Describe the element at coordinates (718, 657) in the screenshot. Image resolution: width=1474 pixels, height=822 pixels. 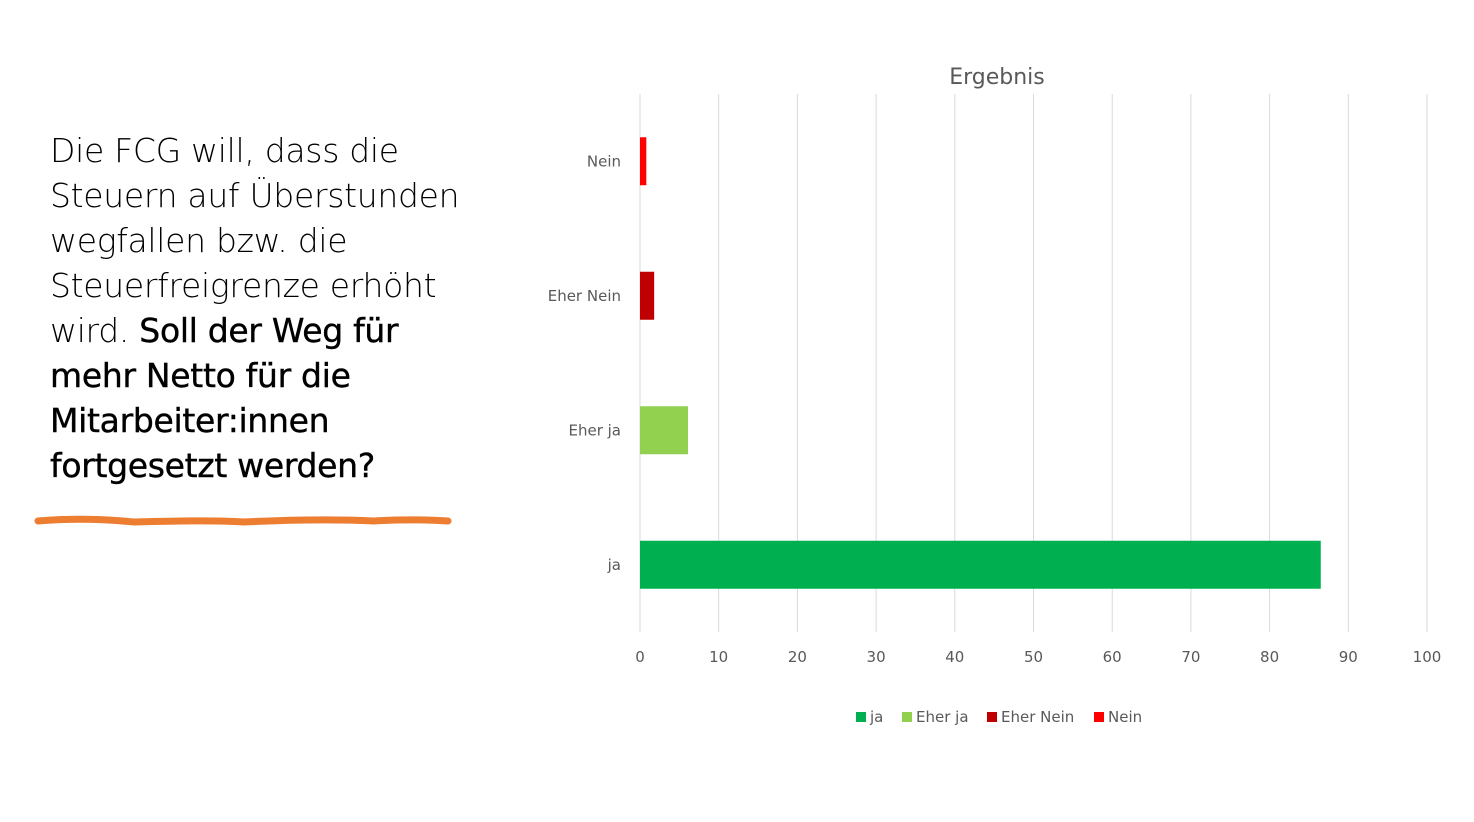
I see `x-tick-label-10: 10` at that location.